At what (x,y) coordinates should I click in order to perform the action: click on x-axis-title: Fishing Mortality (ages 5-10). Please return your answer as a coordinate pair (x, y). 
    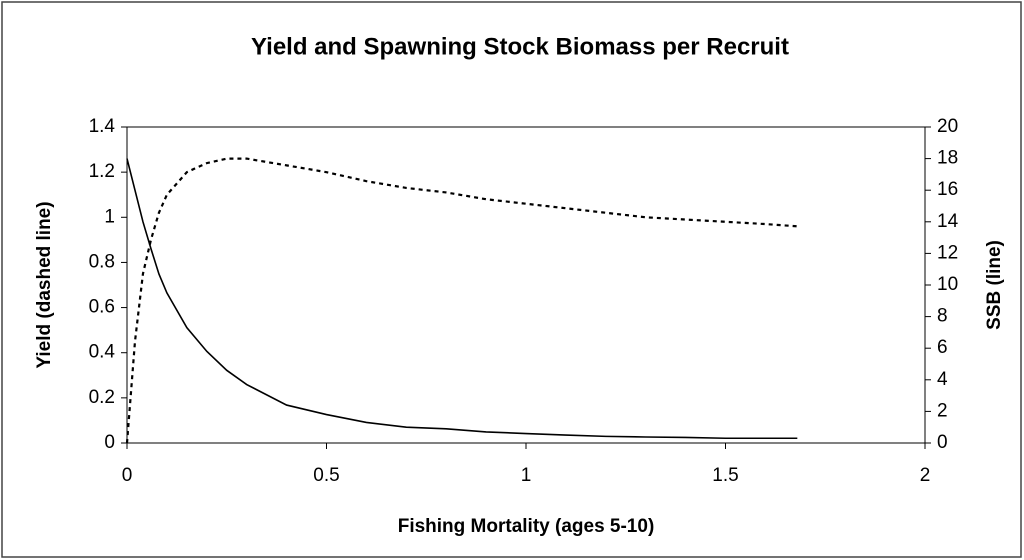
    Looking at the image, I should click on (526, 526).